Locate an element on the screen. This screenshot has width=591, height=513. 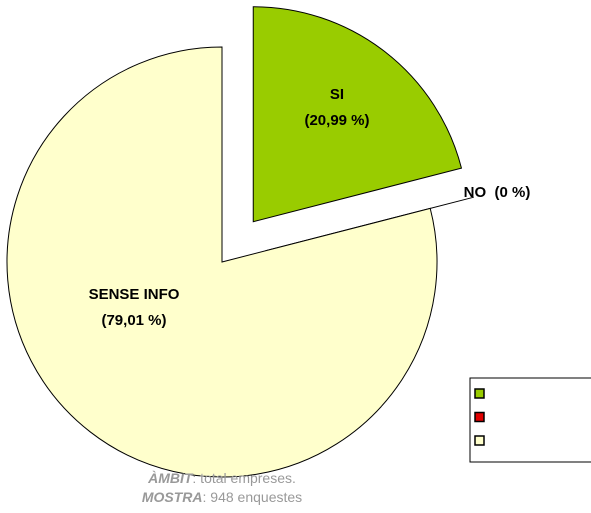
category-label: NO is located at coordinates (475, 192).